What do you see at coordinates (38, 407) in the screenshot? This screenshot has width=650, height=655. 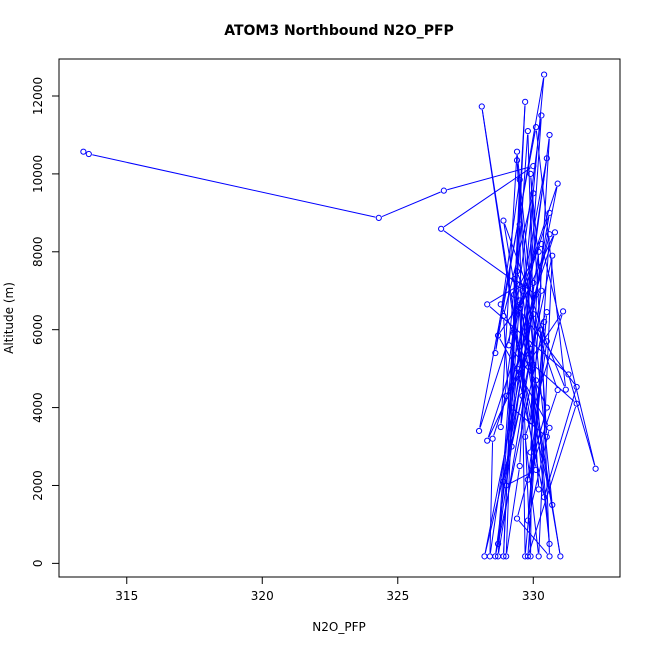 I see `y-tick-label: 4000` at bounding box center [38, 407].